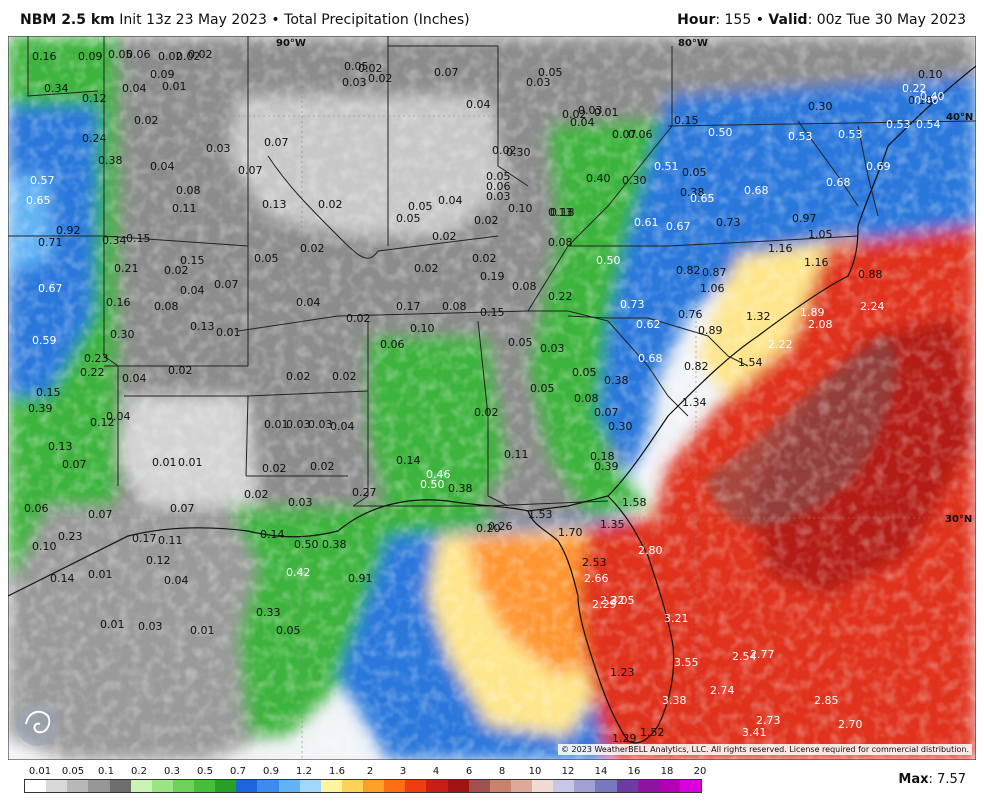 This screenshot has height=808, width=984. Describe the element at coordinates (40, 408) in the screenshot. I see `map-value-label: 0.39` at that location.